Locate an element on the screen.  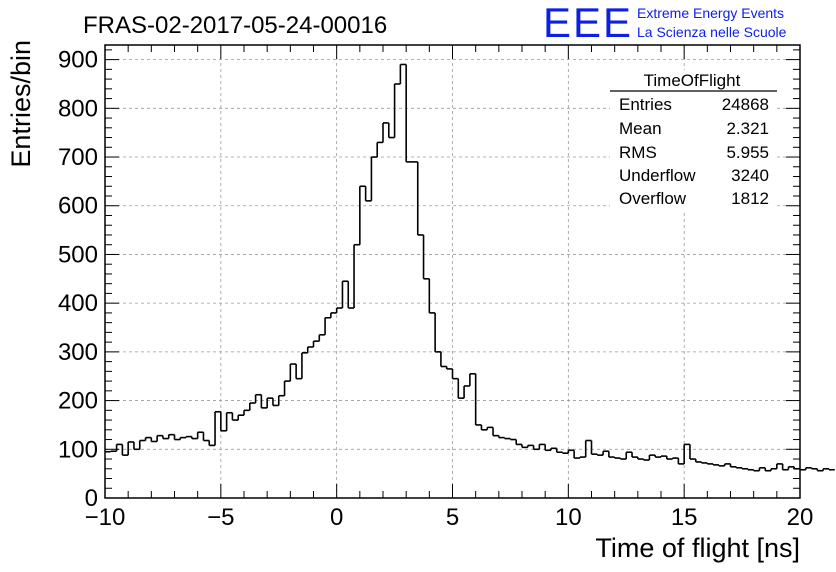
y-tick-label: 200 is located at coordinates (78, 401).